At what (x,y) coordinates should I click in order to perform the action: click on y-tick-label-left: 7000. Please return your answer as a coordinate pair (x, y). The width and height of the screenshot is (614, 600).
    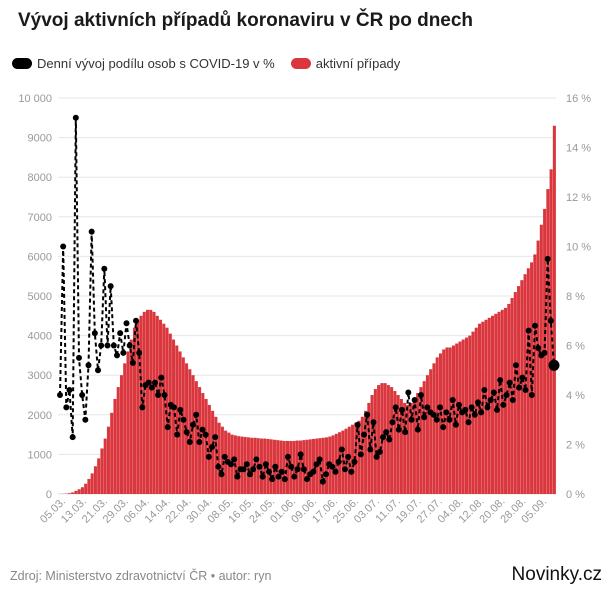
    Looking at the image, I should click on (40, 218).